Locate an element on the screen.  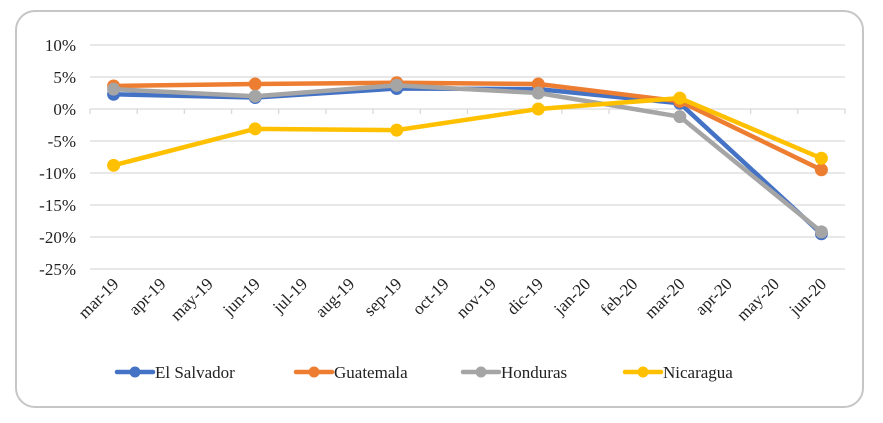
x-tick-label: apr-19 is located at coordinates (147, 296).